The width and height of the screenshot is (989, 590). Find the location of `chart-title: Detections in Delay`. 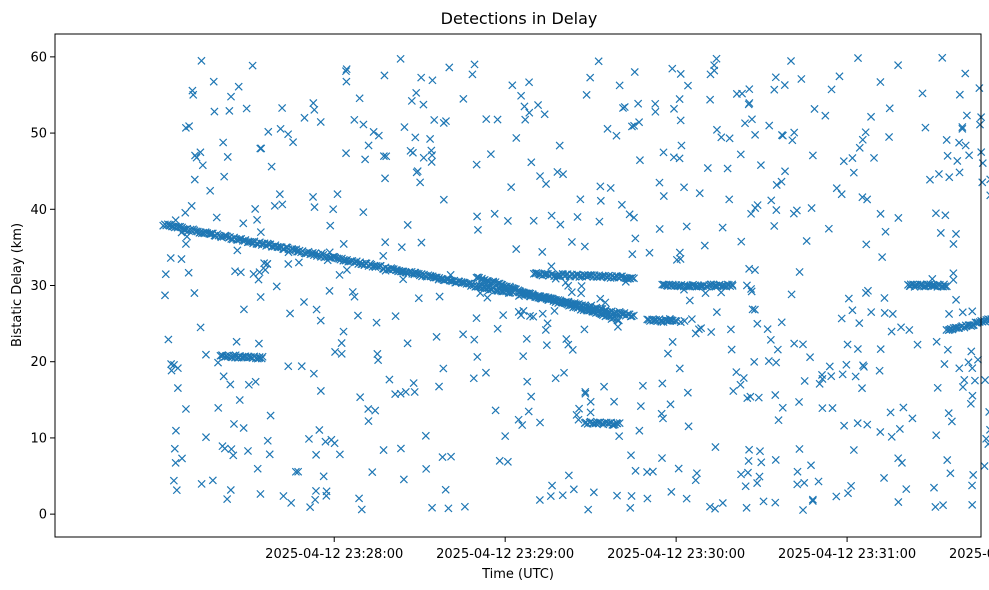

chart-title: Detections in Delay is located at coordinates (519, 18).